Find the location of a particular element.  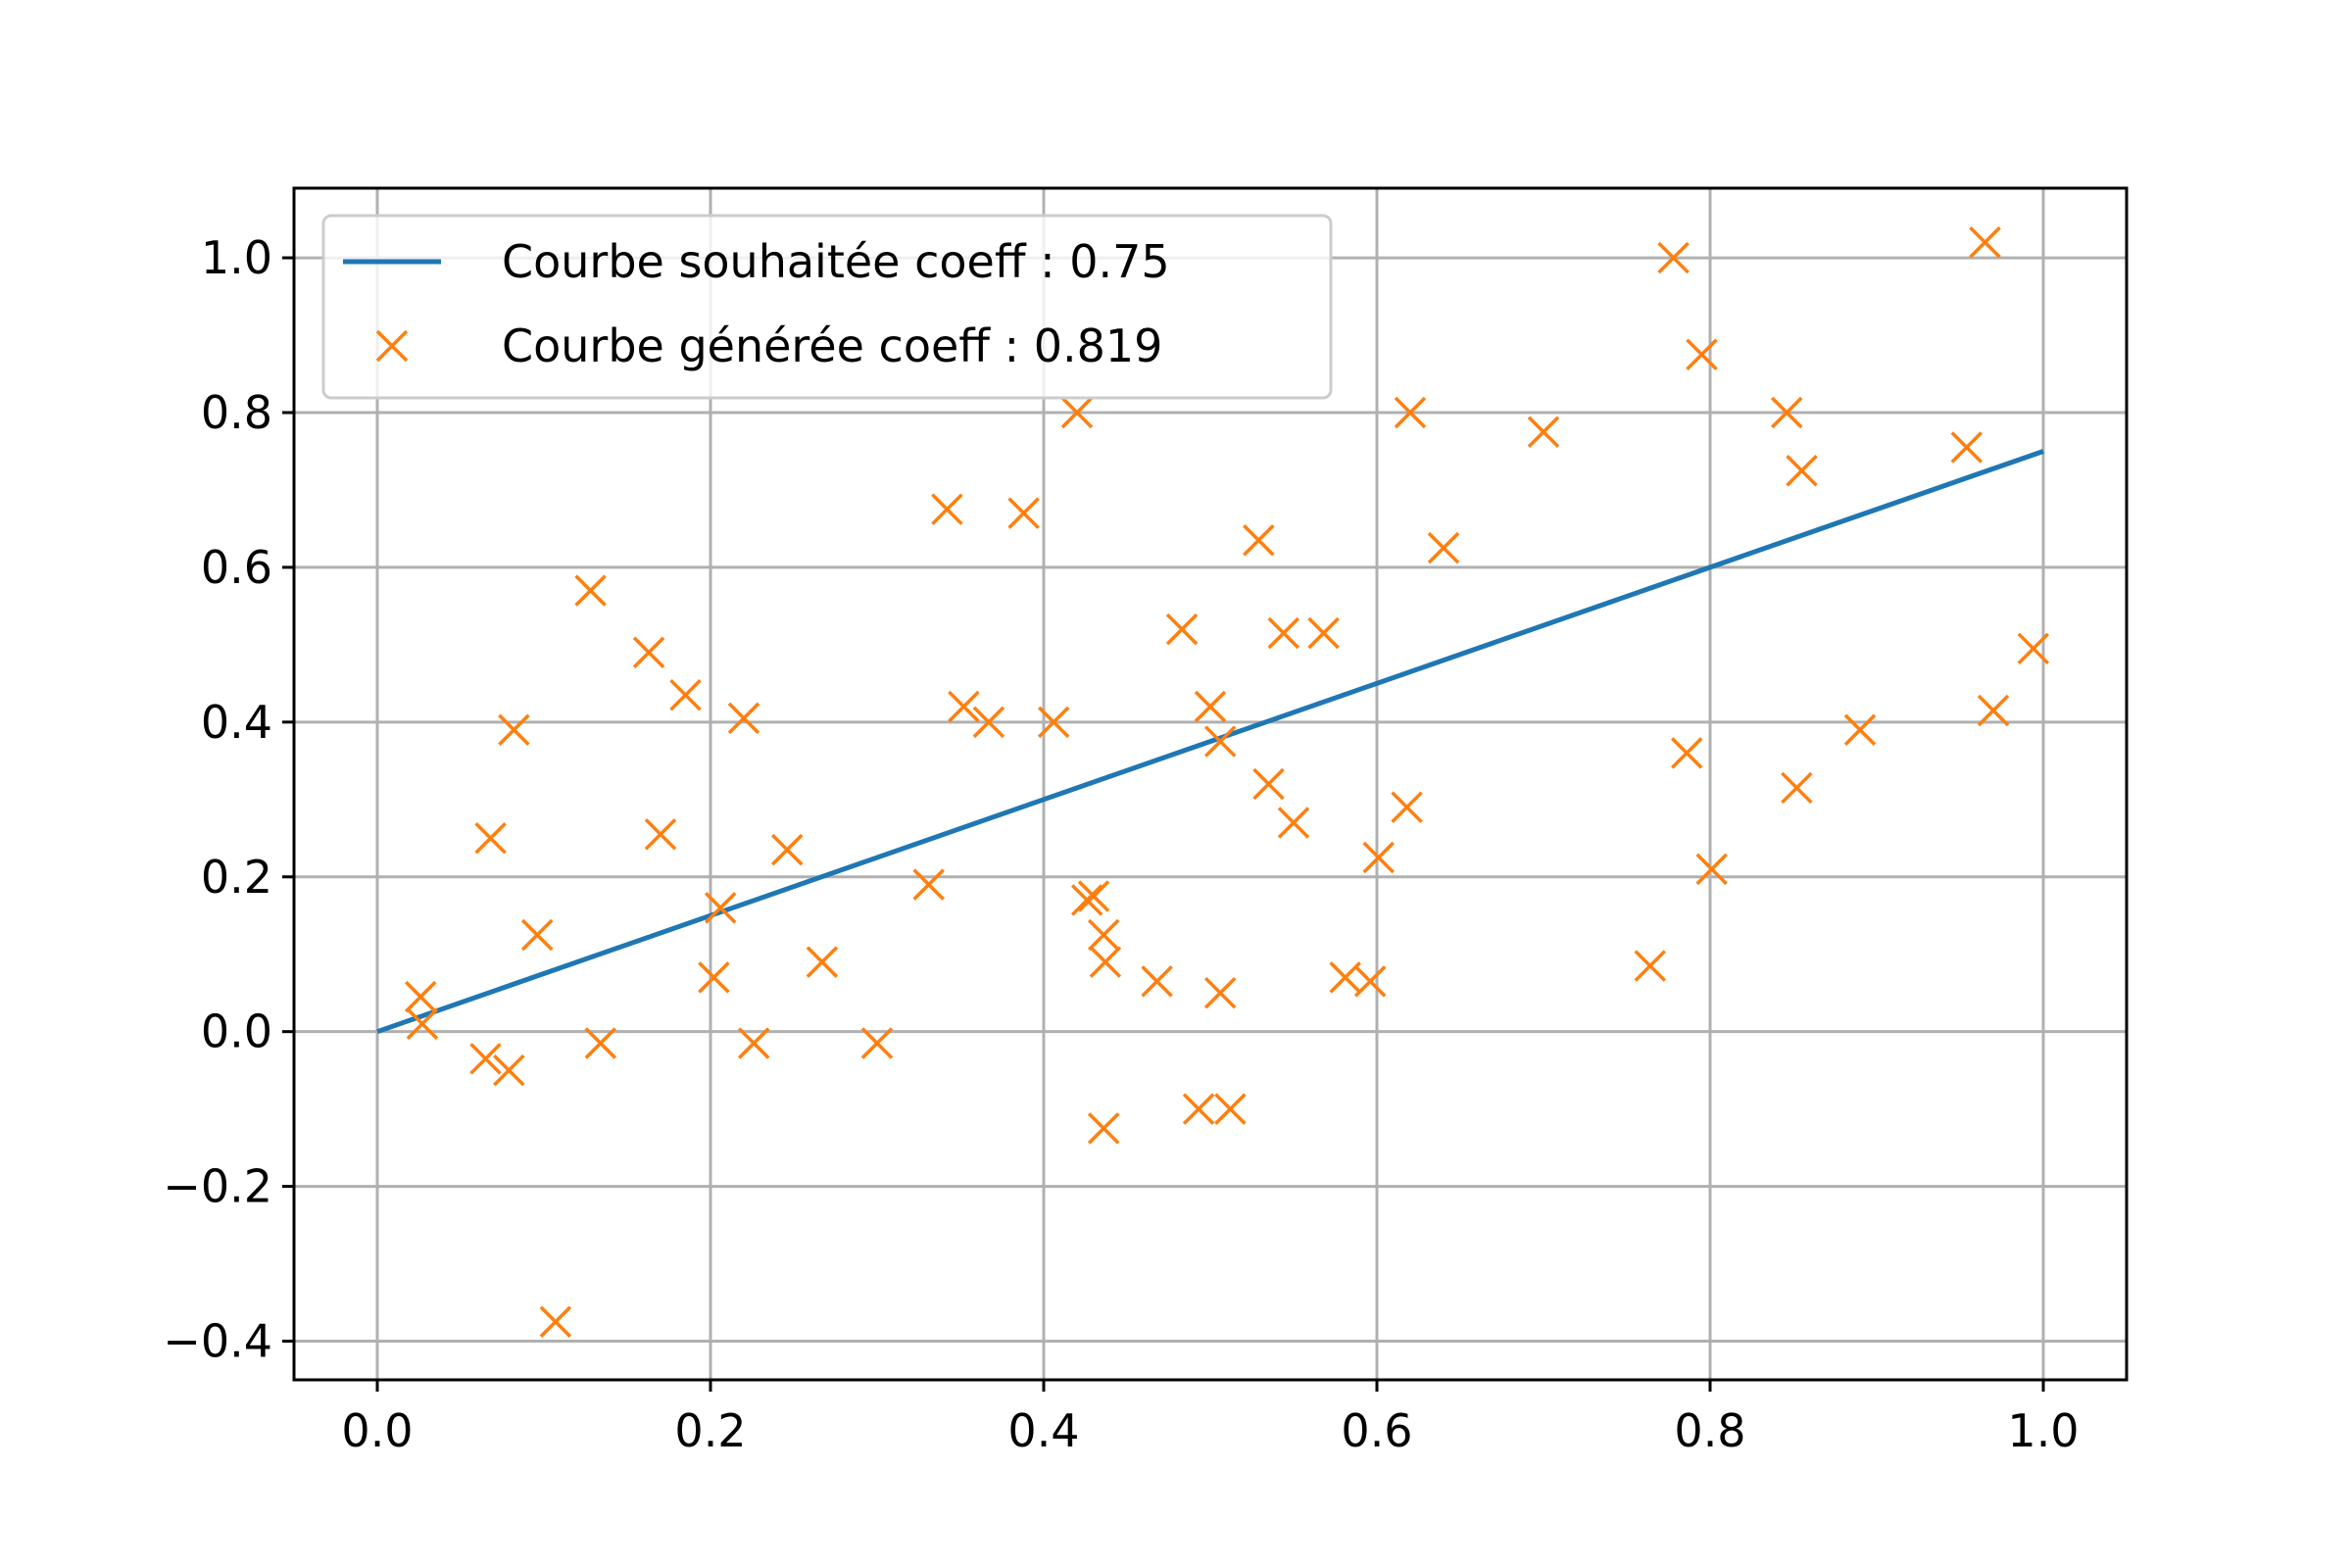

y-tick-label: −0.4 is located at coordinates (217, 1341).